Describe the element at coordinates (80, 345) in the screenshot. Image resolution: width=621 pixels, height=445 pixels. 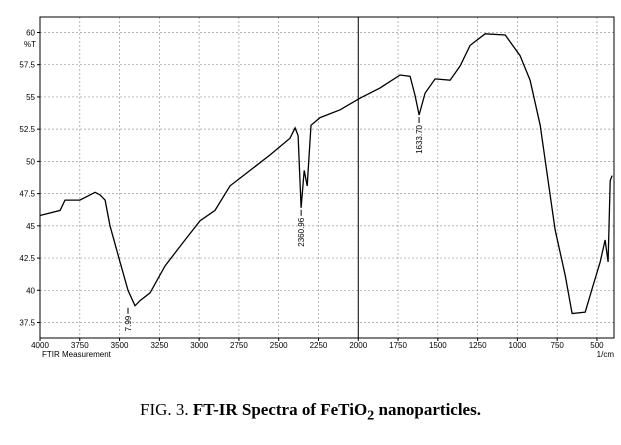
I see `x-tick-label: 3750` at that location.